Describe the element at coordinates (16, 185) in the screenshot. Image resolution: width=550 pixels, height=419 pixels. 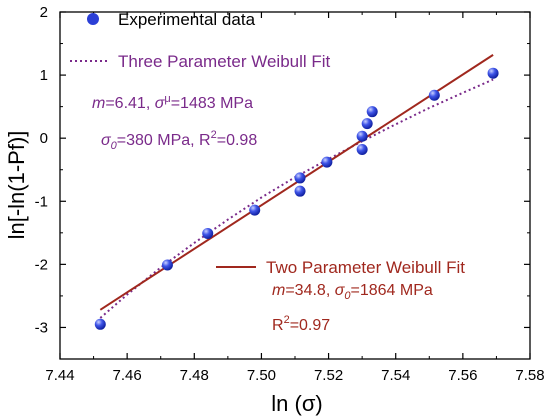
I see `y-axis-title: ln[-ln(1-Pf)]` at that location.